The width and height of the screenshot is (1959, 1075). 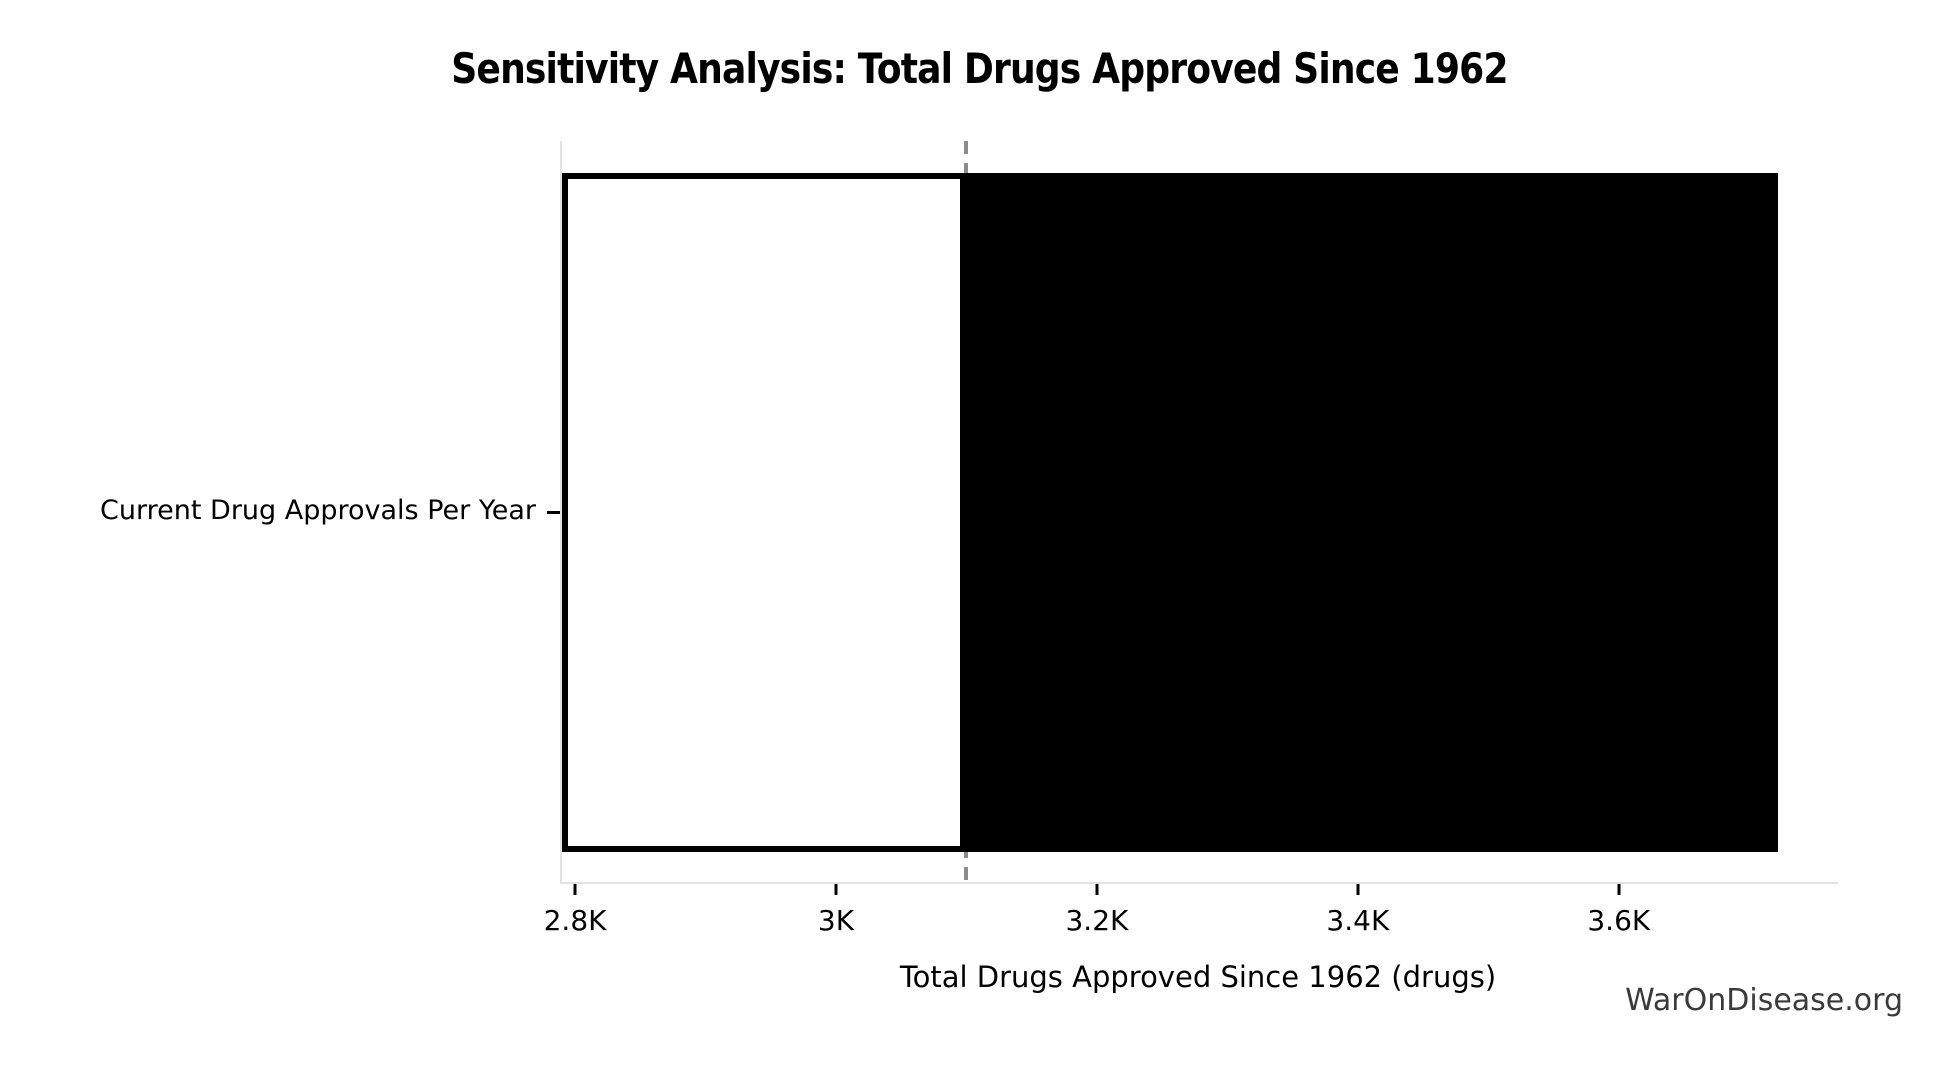 I want to click on x-tick-label: 3.4K, so click(x=1358, y=920).